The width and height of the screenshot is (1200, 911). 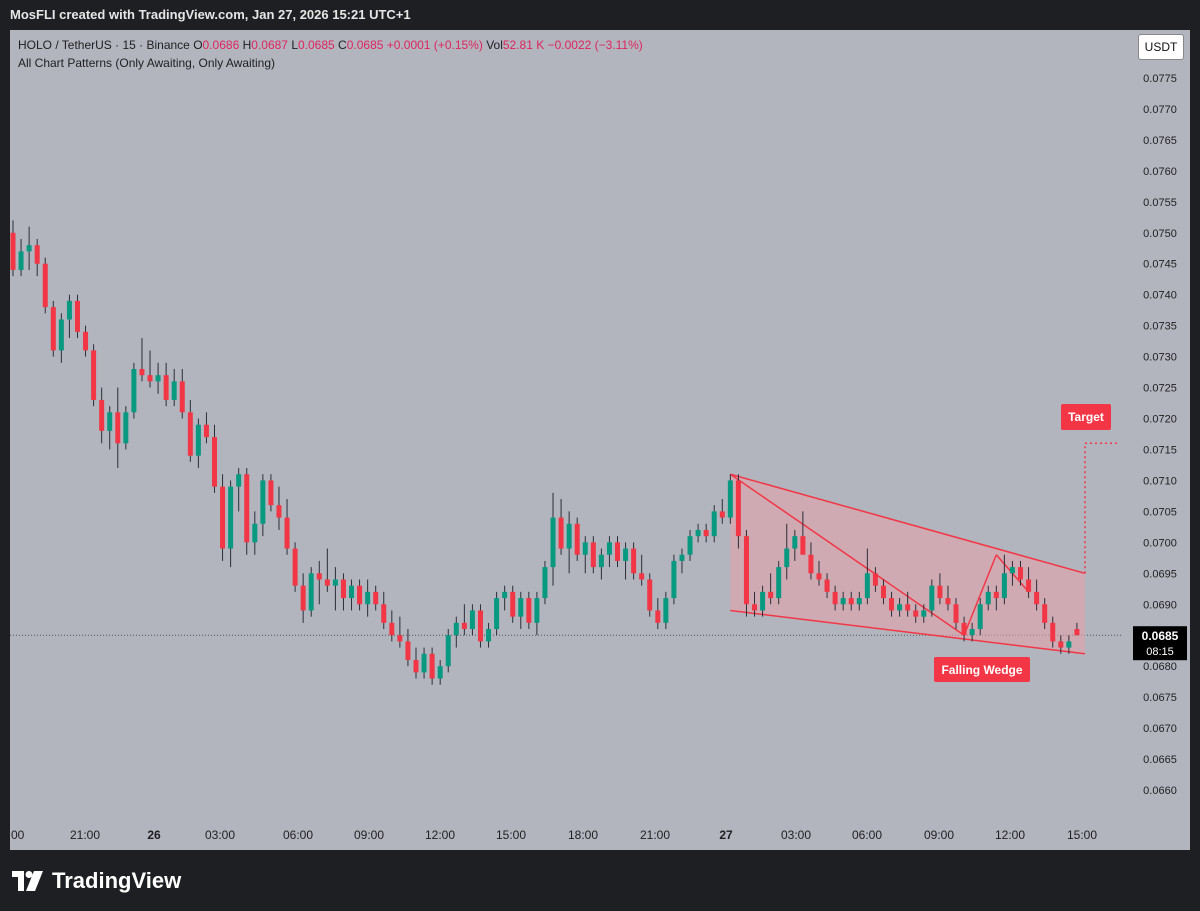 What do you see at coordinates (908, 524) in the screenshot?
I see `wedge-upper-line` at bounding box center [908, 524].